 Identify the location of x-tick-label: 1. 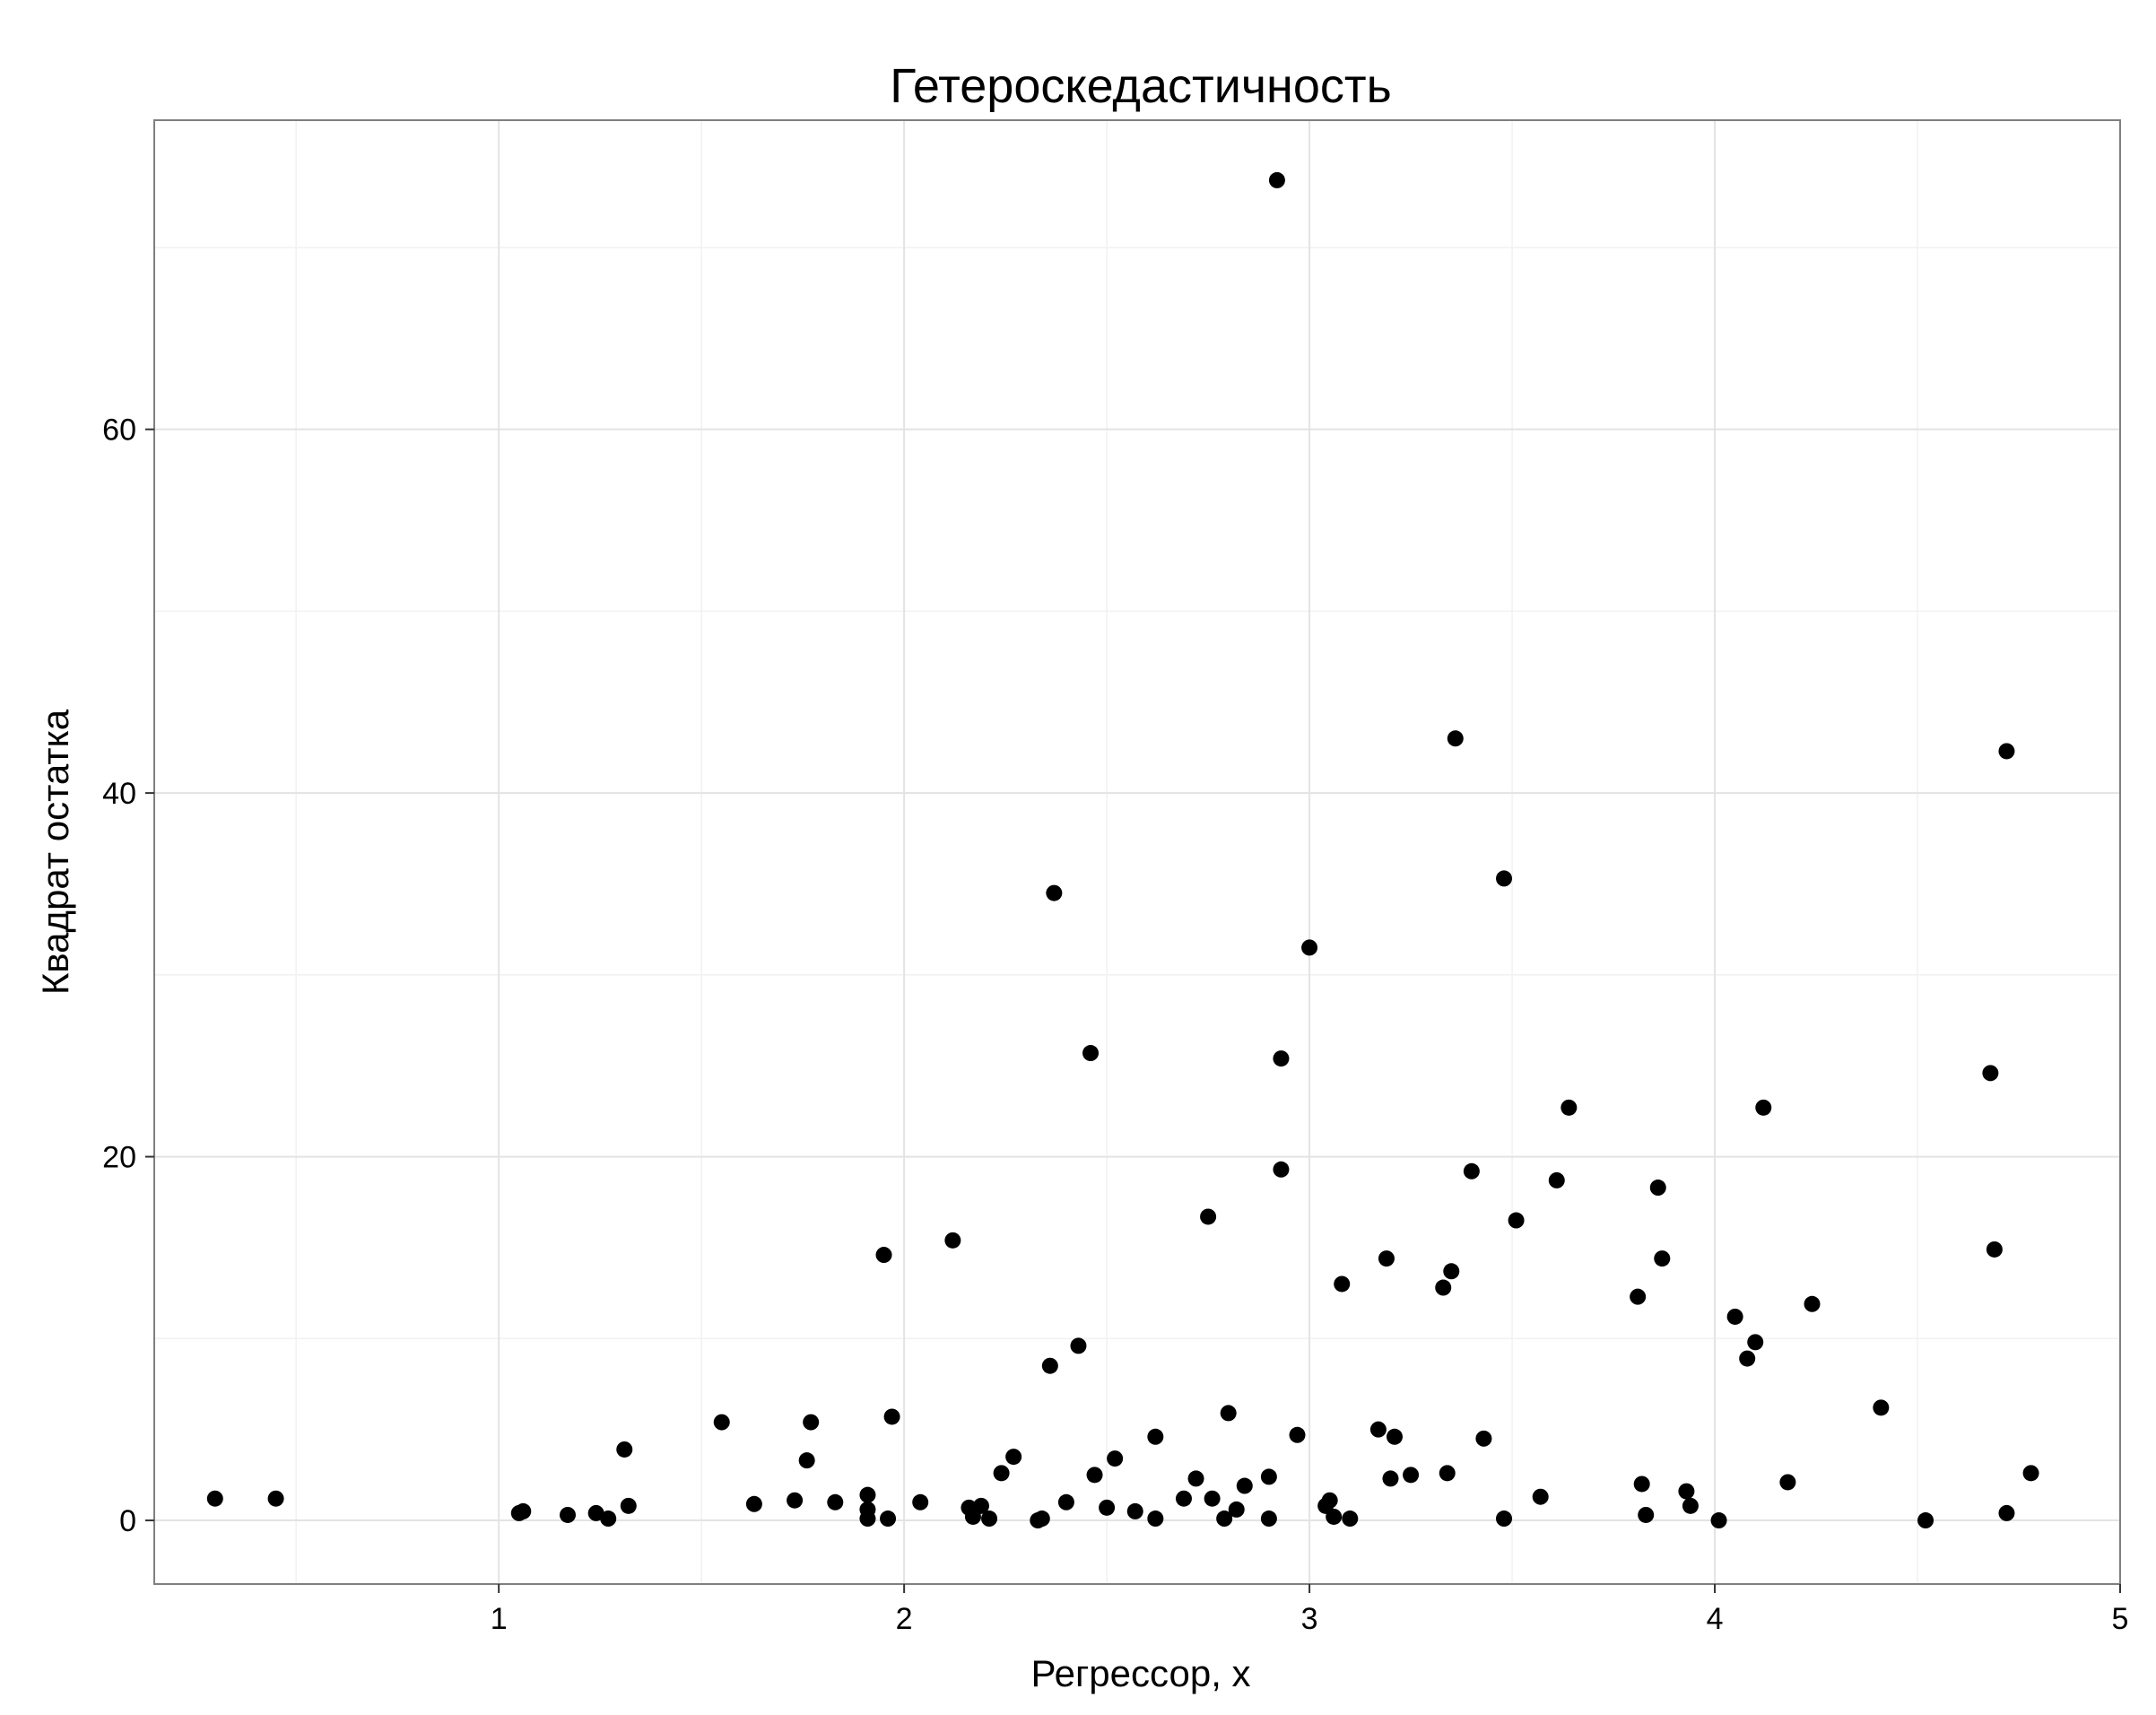
(500, 1619).